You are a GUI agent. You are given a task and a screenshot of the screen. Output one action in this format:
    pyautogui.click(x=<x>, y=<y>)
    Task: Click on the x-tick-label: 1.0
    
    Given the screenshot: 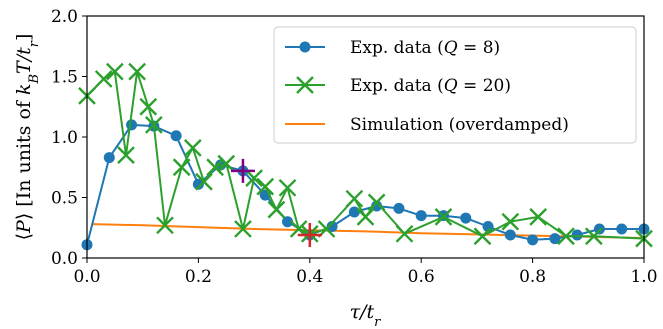 What is the action you would take?
    pyautogui.click(x=643, y=277)
    